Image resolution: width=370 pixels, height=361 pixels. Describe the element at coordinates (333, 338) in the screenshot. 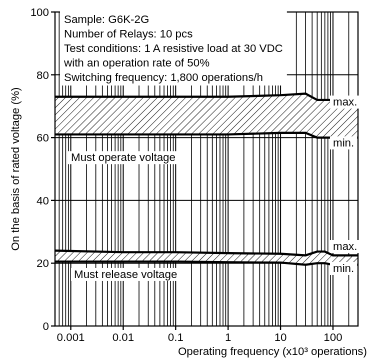

I see `x-tick-label: 100` at that location.